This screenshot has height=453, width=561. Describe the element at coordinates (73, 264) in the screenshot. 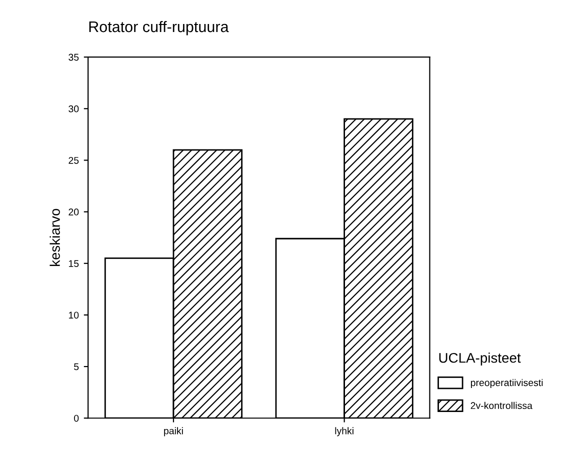

I see `y-tick-label: 15` at that location.